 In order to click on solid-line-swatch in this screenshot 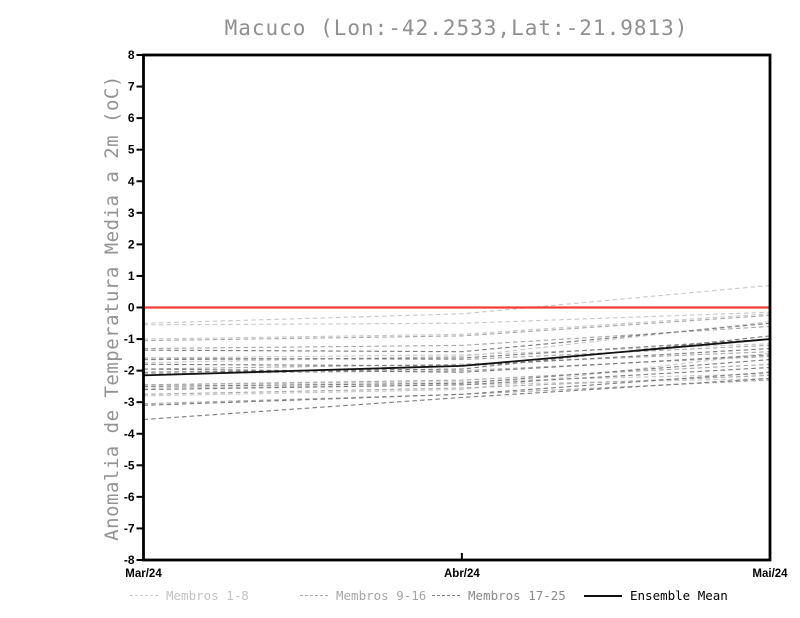, I will do `click(603, 595)`.